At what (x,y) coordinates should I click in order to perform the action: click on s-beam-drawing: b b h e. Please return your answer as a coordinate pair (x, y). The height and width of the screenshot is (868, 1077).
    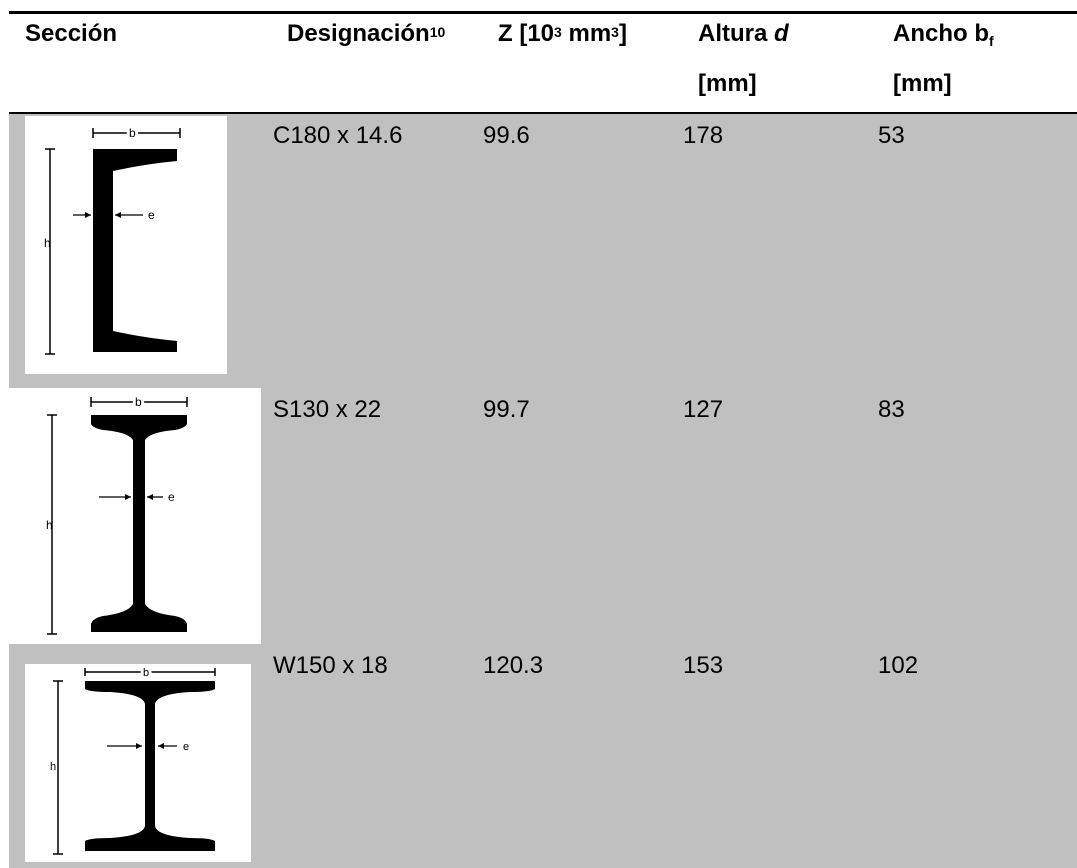
    Looking at the image, I should click on (117, 513).